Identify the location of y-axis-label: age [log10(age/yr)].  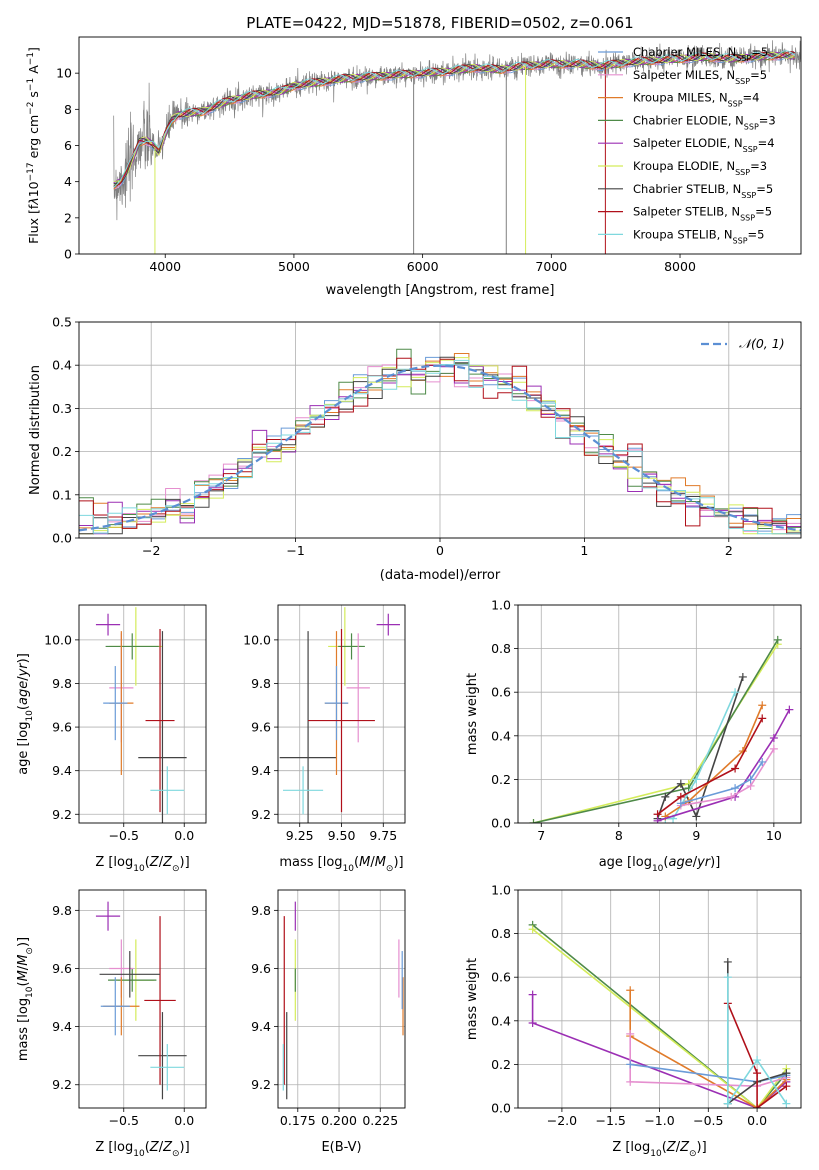
(25, 714).